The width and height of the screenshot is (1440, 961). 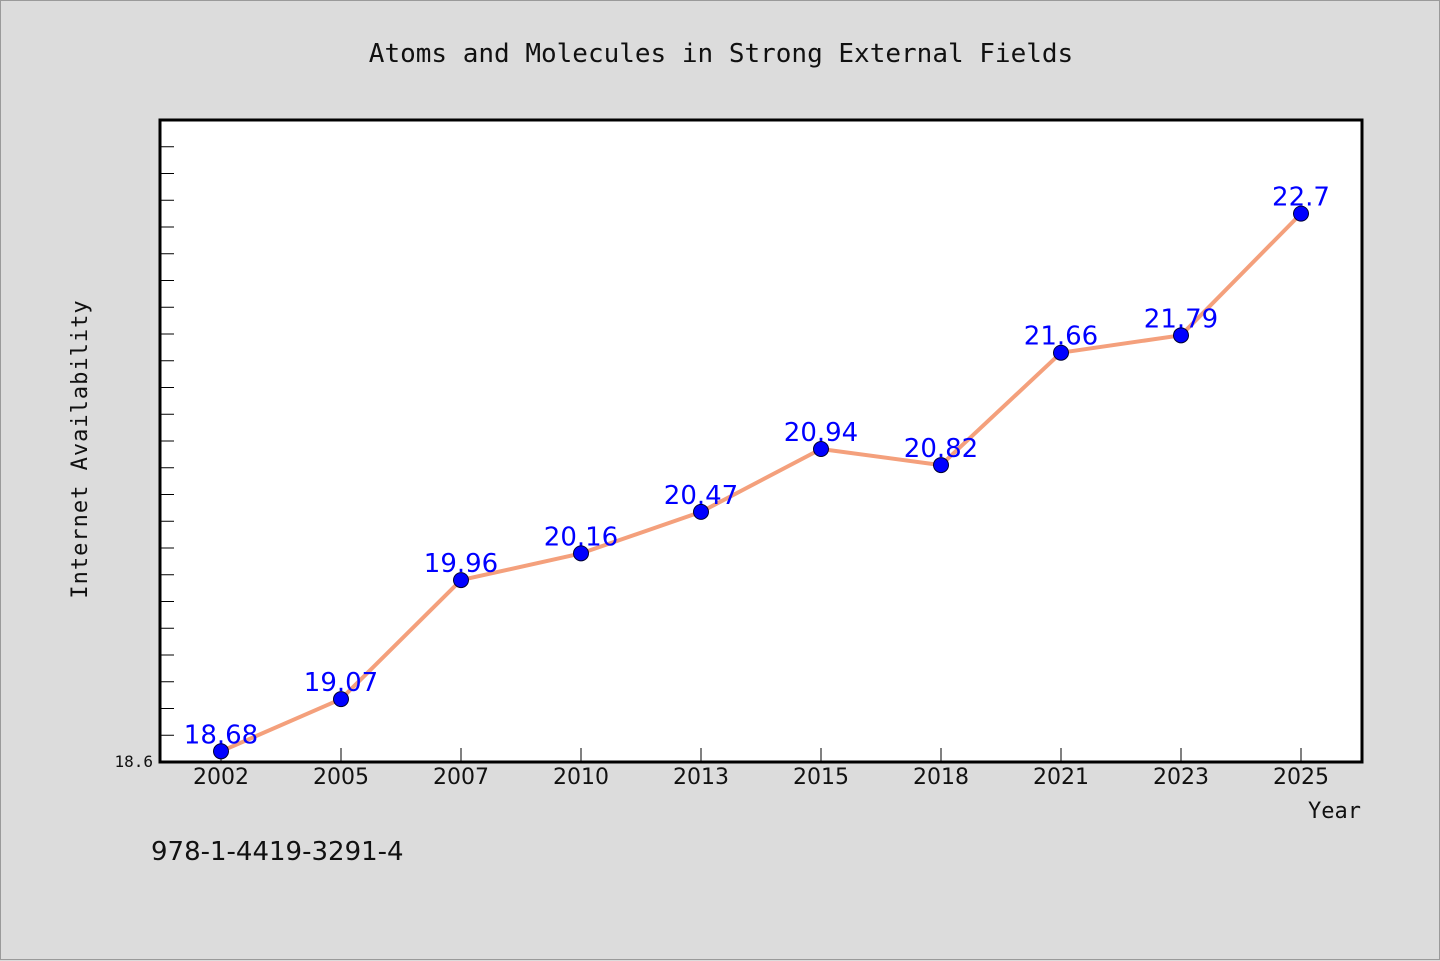 I want to click on x-tick-label: 2023, so click(x=1181, y=777).